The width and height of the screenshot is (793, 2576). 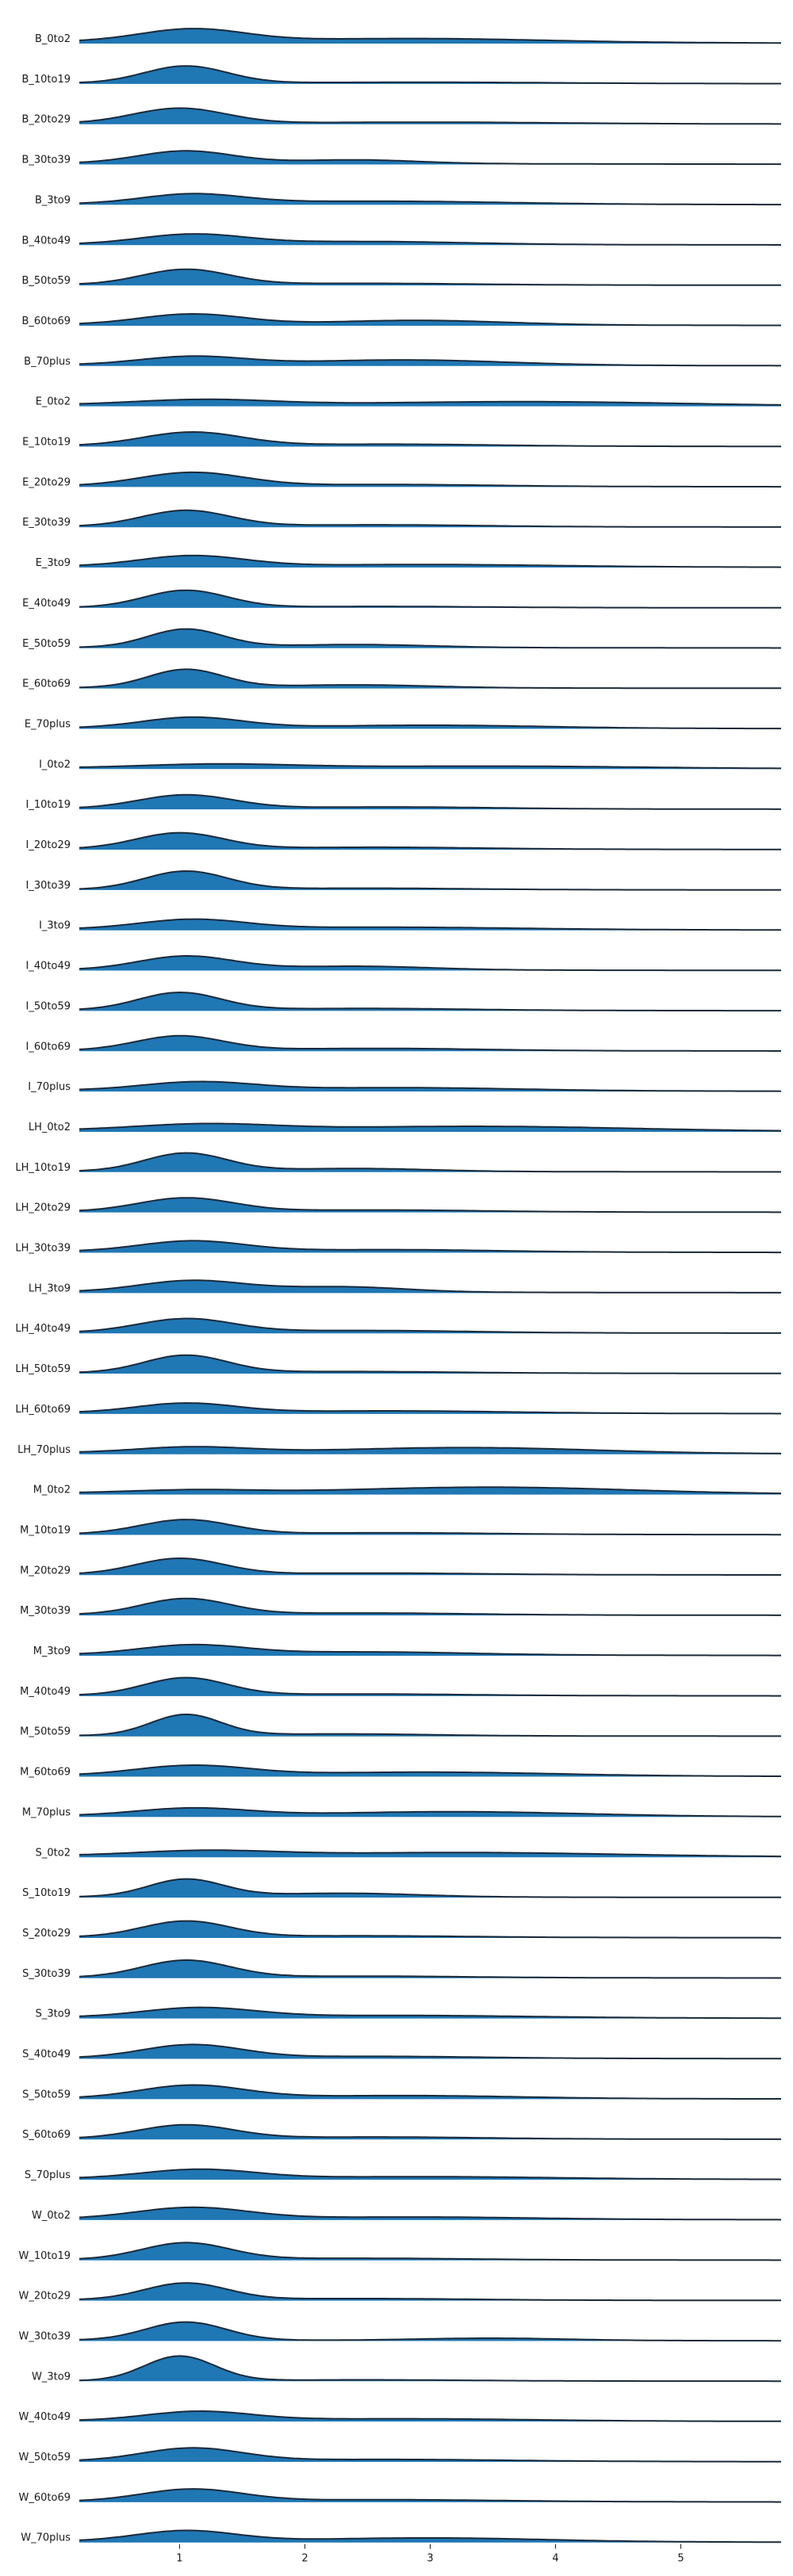 I want to click on row-label: LH_70plus, so click(x=44, y=1450).